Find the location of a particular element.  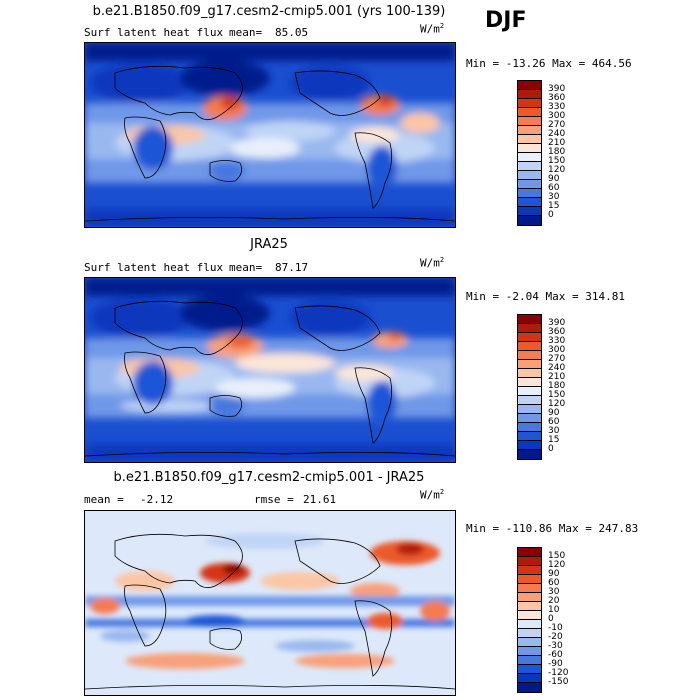

panel3-units: W/m2 is located at coordinates (432, 495).